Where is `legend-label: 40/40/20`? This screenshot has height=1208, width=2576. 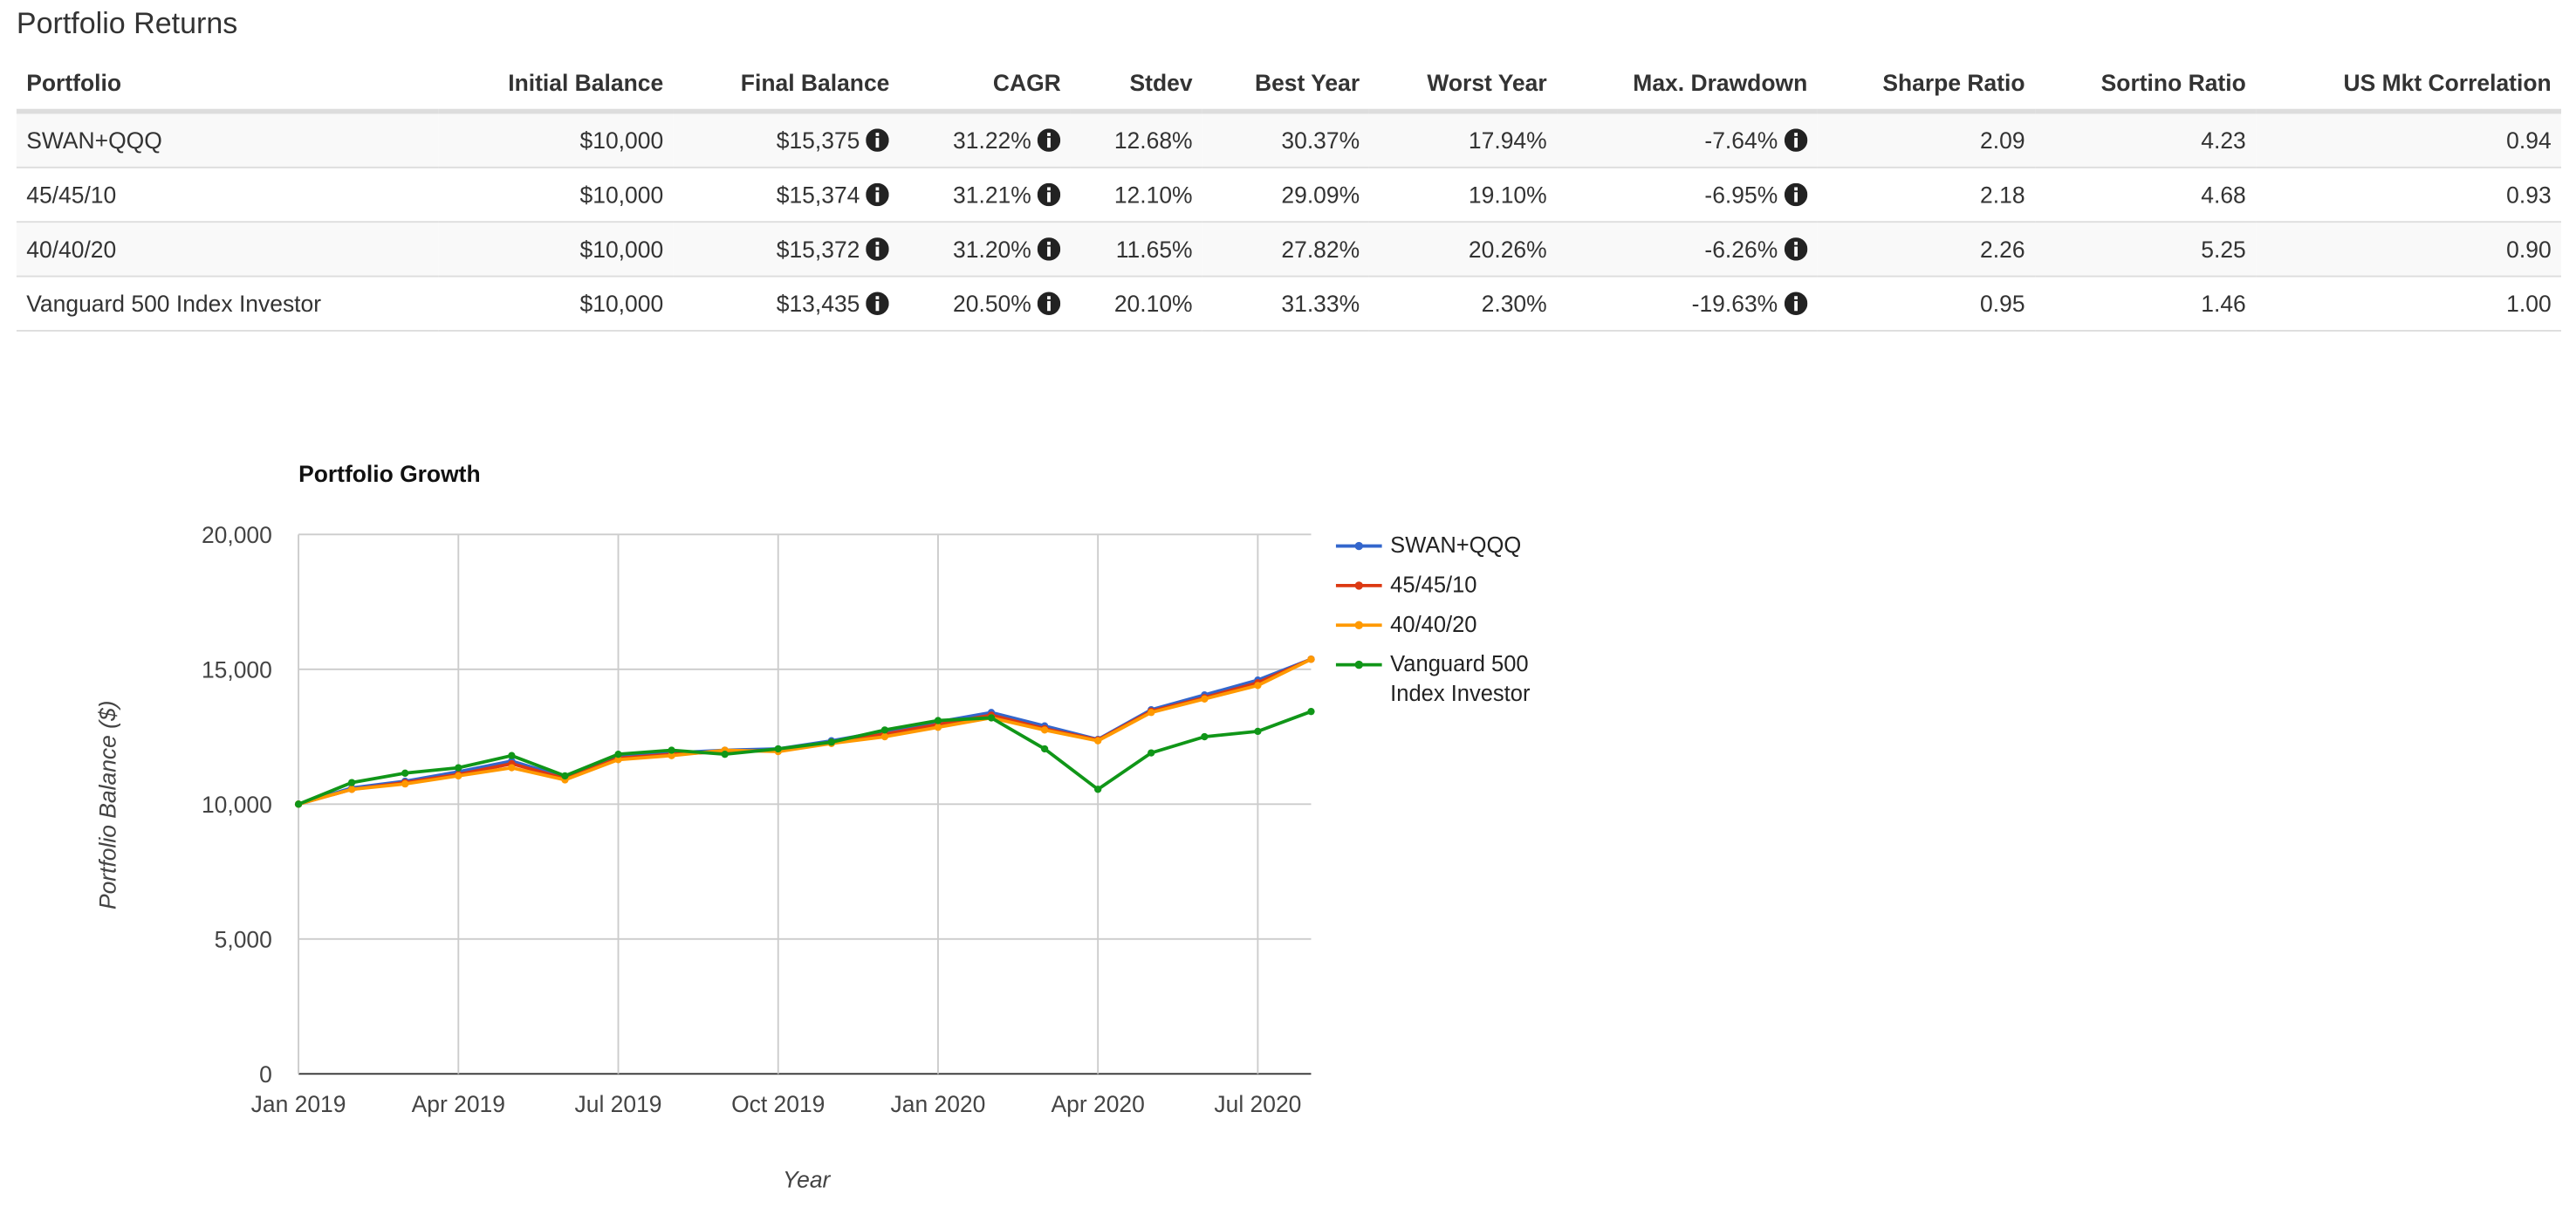 legend-label: 40/40/20 is located at coordinates (1433, 624).